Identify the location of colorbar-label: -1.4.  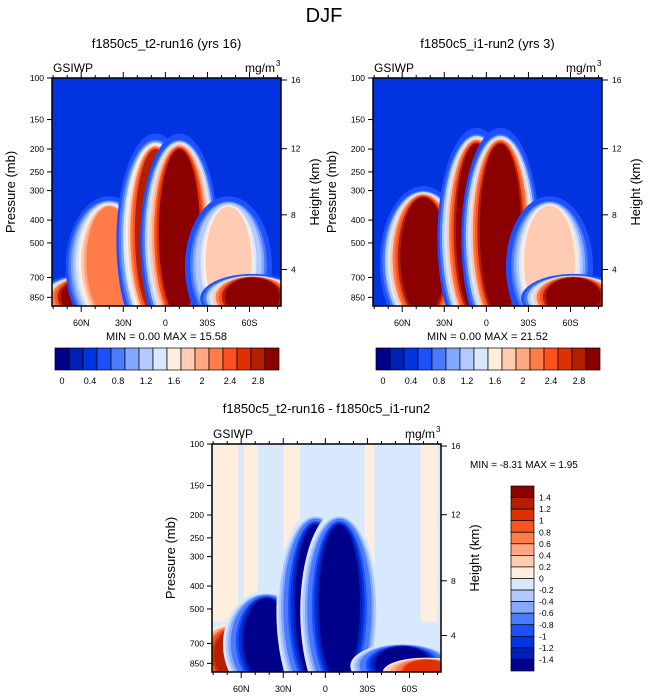
(546, 659).